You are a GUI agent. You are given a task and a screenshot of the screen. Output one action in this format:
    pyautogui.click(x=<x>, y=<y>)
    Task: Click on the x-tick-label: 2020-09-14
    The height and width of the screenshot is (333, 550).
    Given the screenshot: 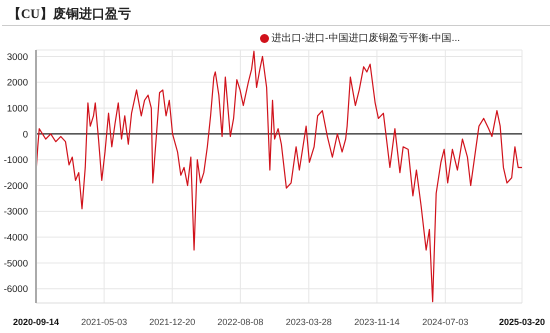 What is the action you would take?
    pyautogui.click(x=36, y=322)
    